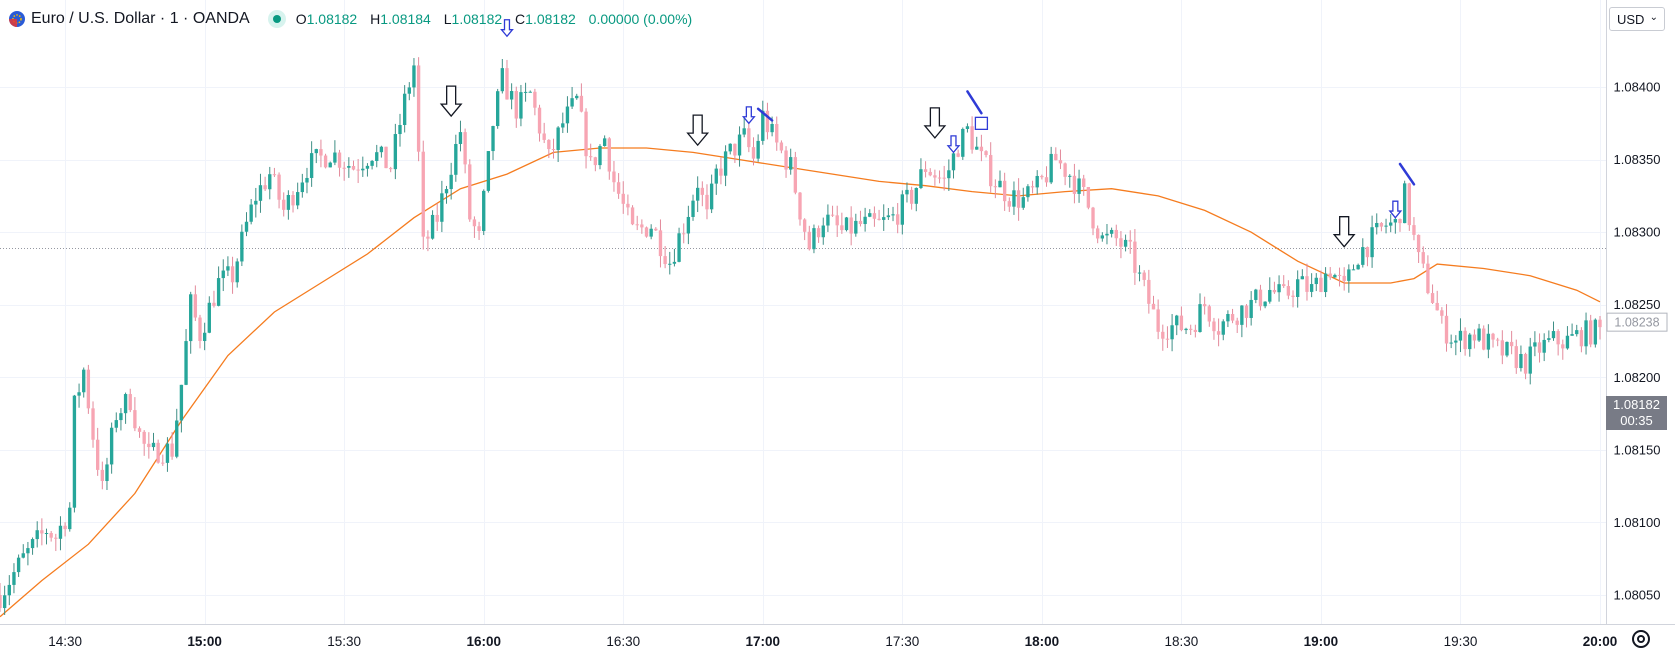 This screenshot has width=1675, height=655. I want to click on price-axis-label: 1.08350, so click(1637, 159).